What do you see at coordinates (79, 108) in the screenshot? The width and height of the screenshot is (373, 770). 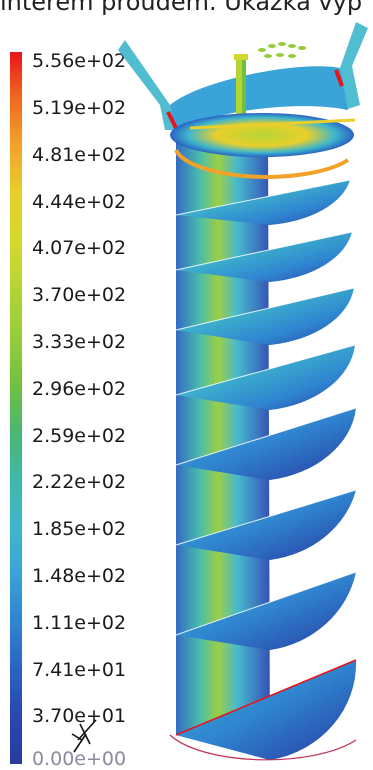 I see `legend-tick: 5.19e+02` at bounding box center [79, 108].